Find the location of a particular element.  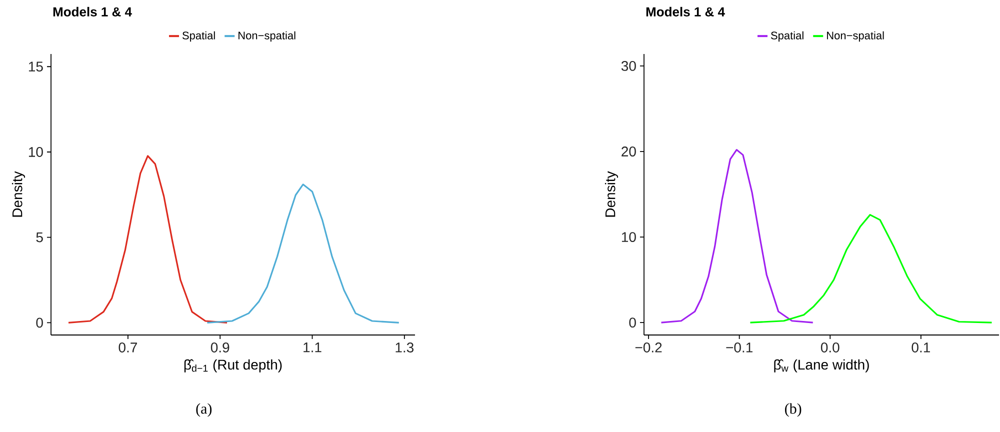

y-tick-label: 5 is located at coordinates (39, 237).